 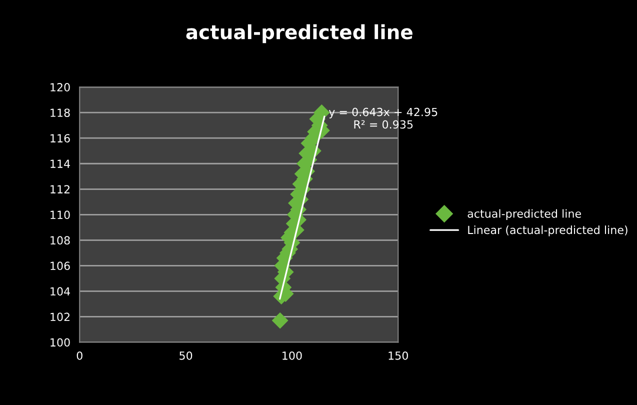 What do you see at coordinates (60, 266) in the screenshot?
I see `y-tick-label: 106` at bounding box center [60, 266].